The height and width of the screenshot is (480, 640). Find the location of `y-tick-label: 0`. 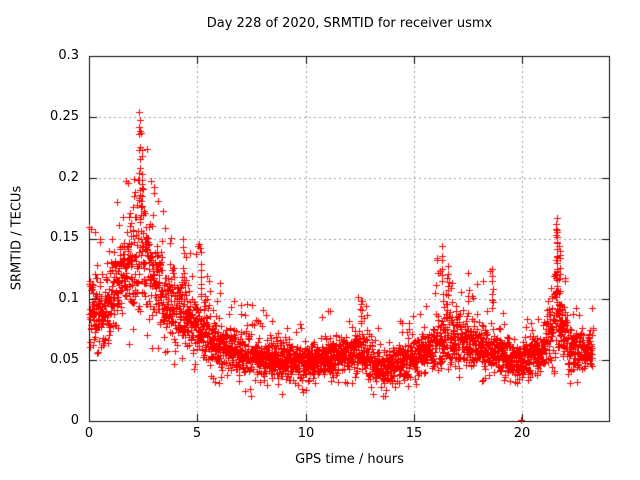

y-tick-label: 0 is located at coordinates (74, 420).